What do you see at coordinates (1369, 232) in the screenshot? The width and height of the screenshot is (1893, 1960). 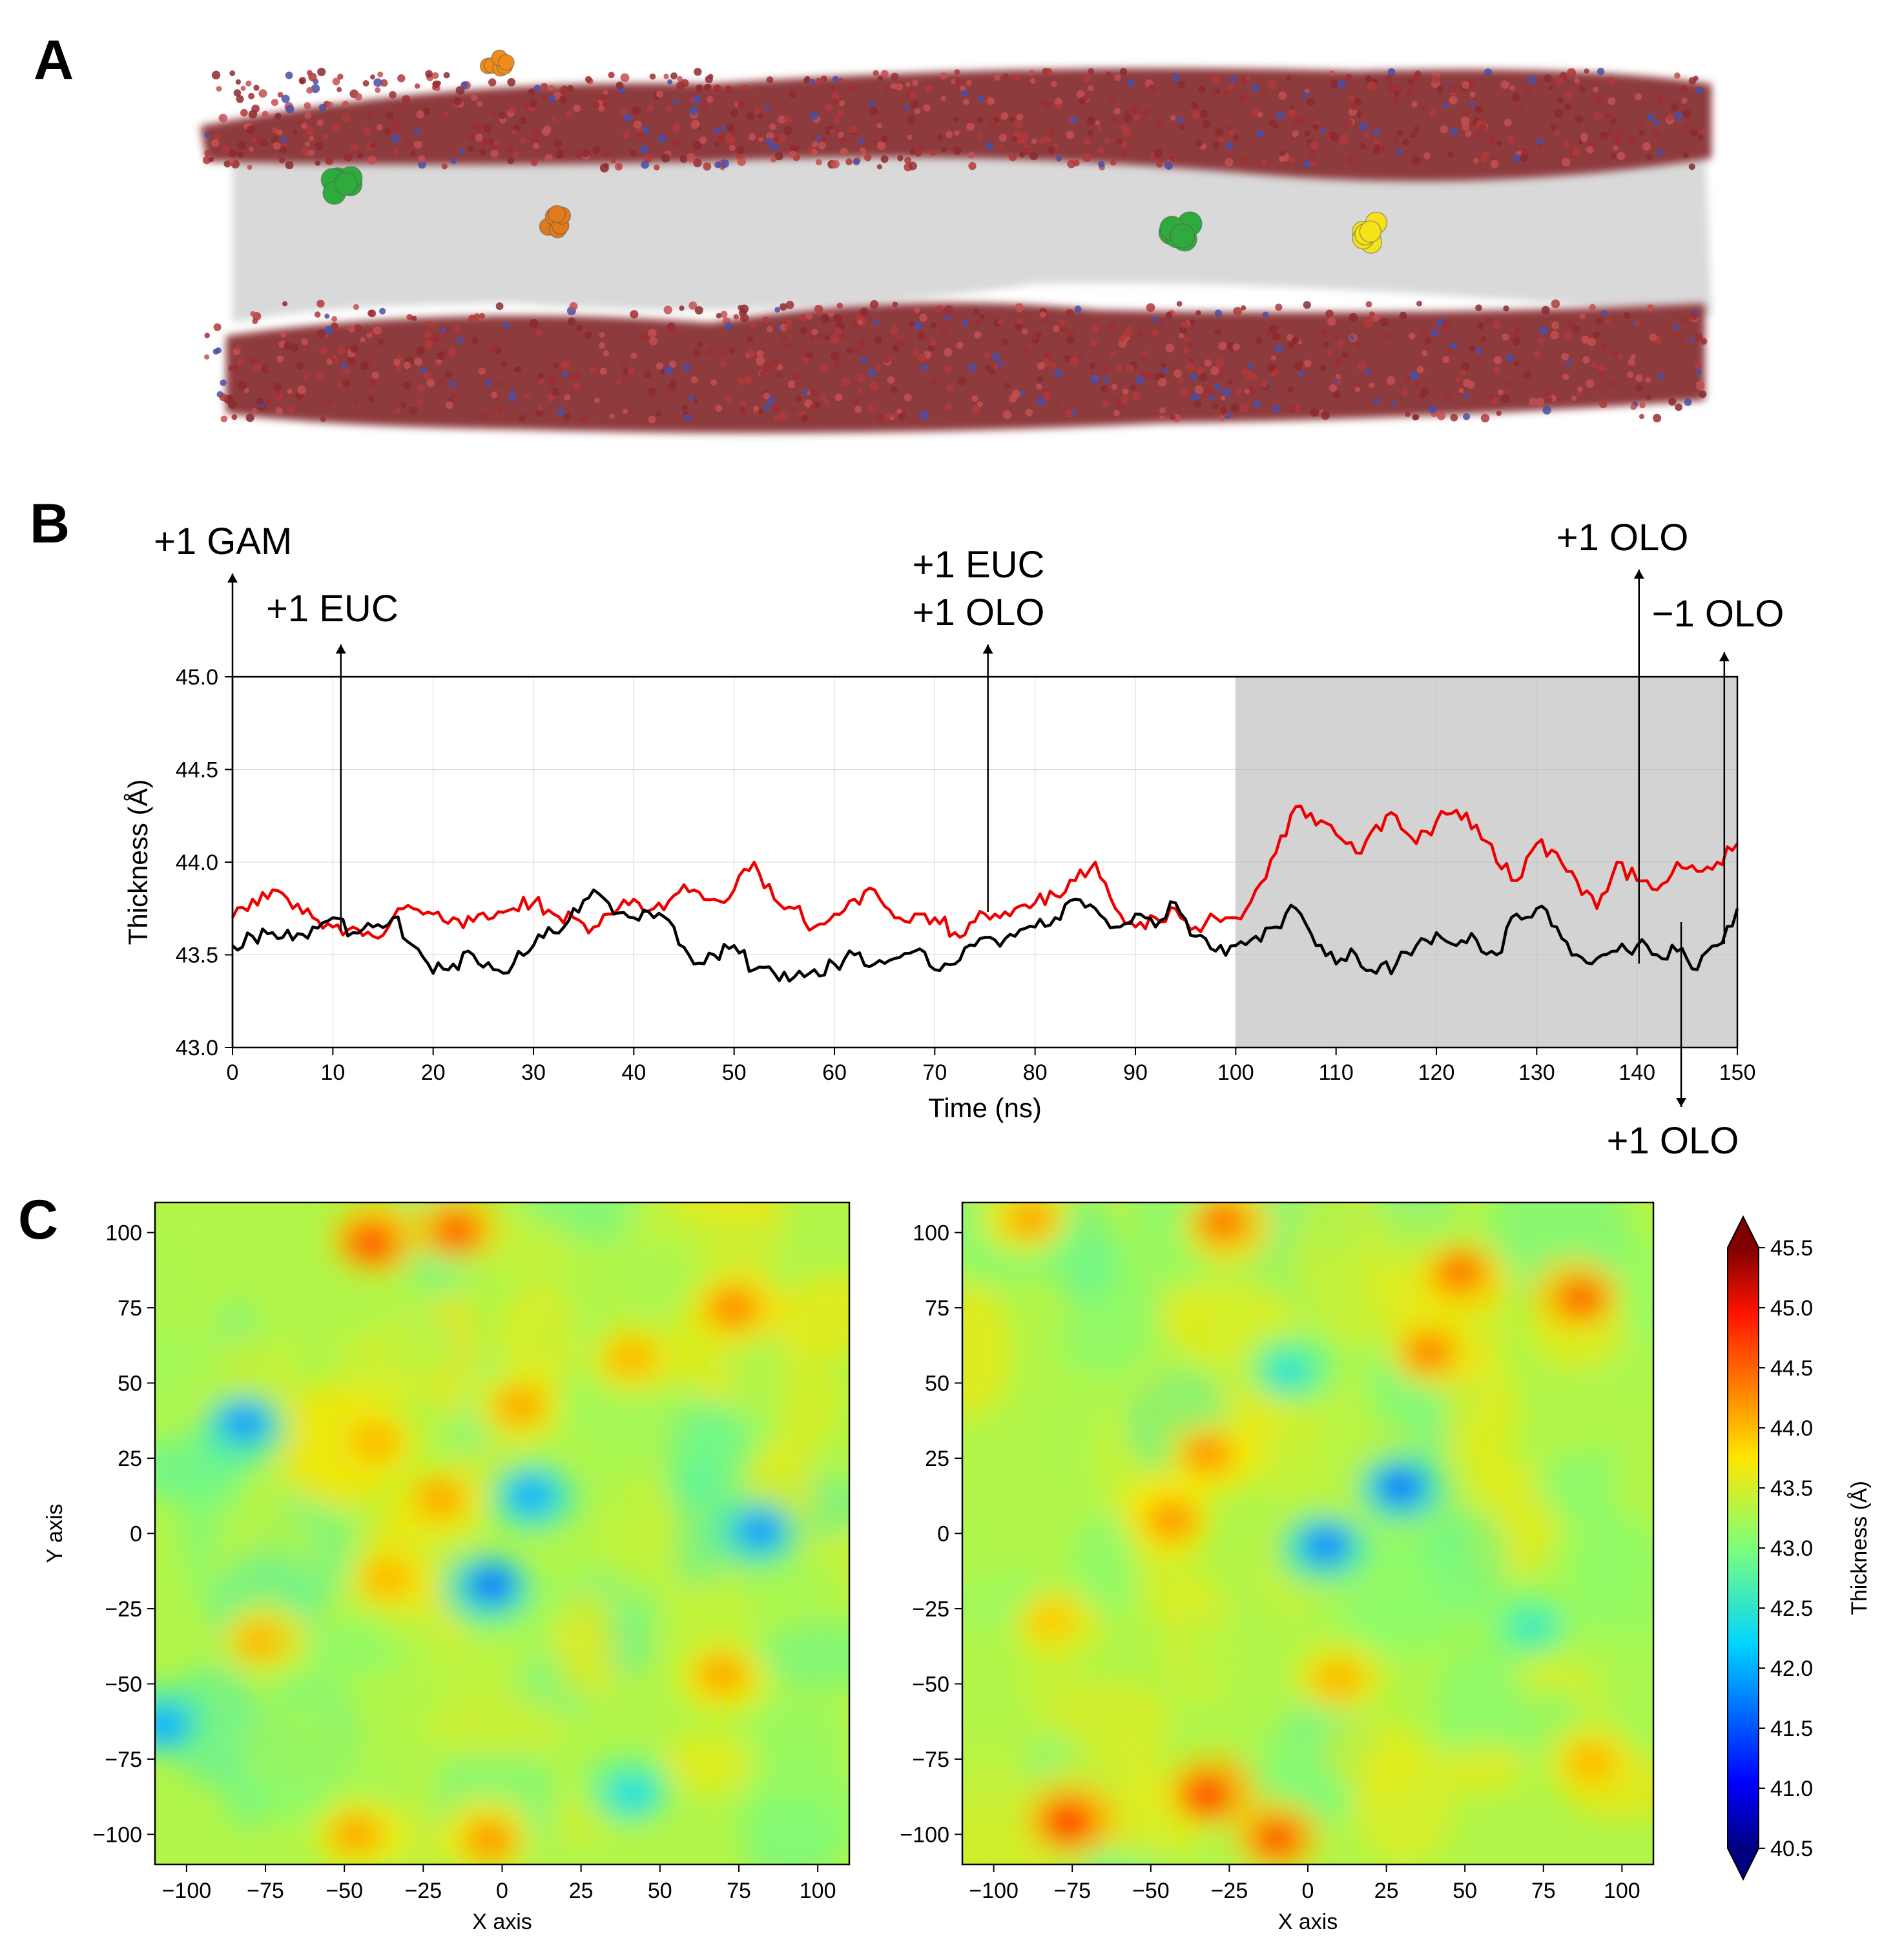 I see `yellow-molecule` at bounding box center [1369, 232].